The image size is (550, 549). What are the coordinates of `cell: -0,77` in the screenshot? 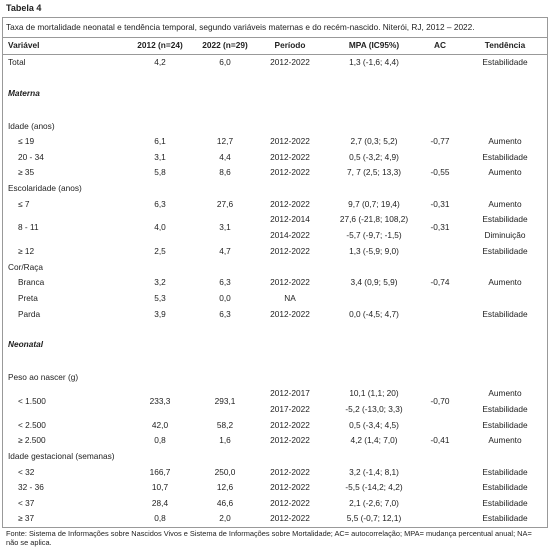 It's located at (440, 141).